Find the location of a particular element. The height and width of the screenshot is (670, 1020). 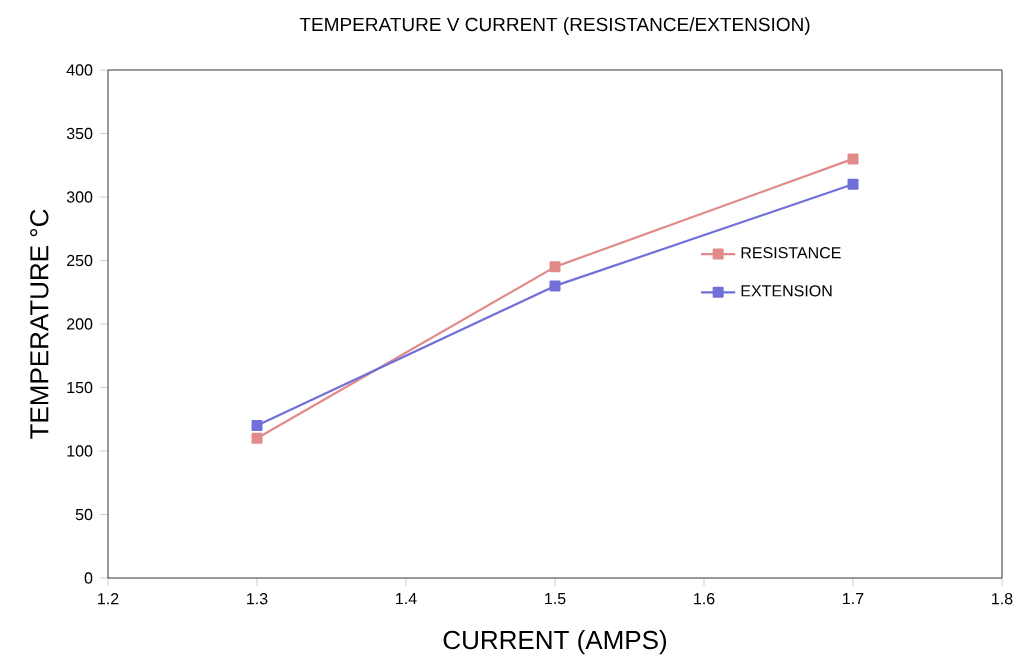

y-tick-label: 400 is located at coordinates (79, 70).